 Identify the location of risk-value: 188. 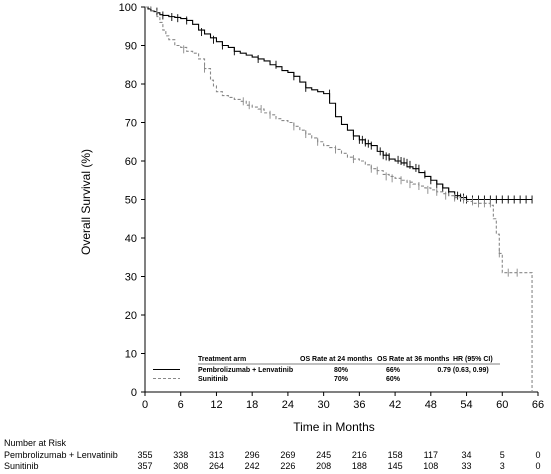
(359, 466).